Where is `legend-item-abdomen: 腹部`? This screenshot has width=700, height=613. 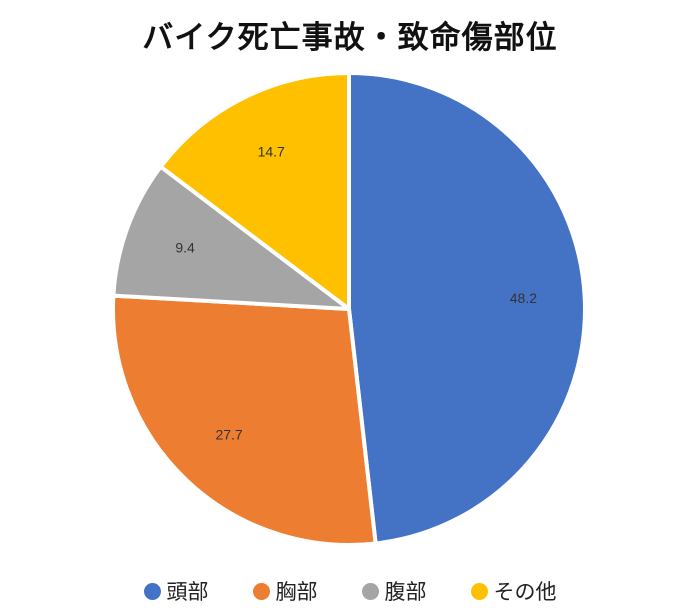 legend-item-abdomen: 腹部 is located at coordinates (394, 591).